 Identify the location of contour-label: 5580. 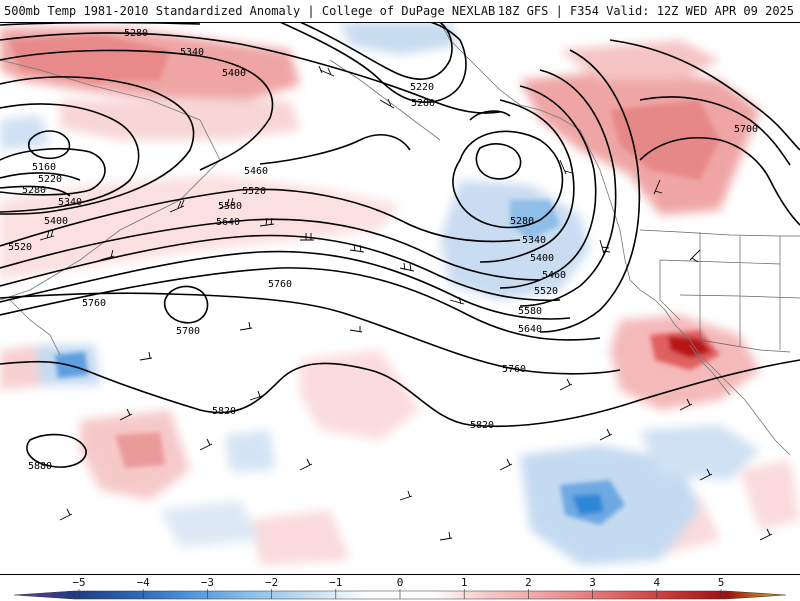
(530, 311).